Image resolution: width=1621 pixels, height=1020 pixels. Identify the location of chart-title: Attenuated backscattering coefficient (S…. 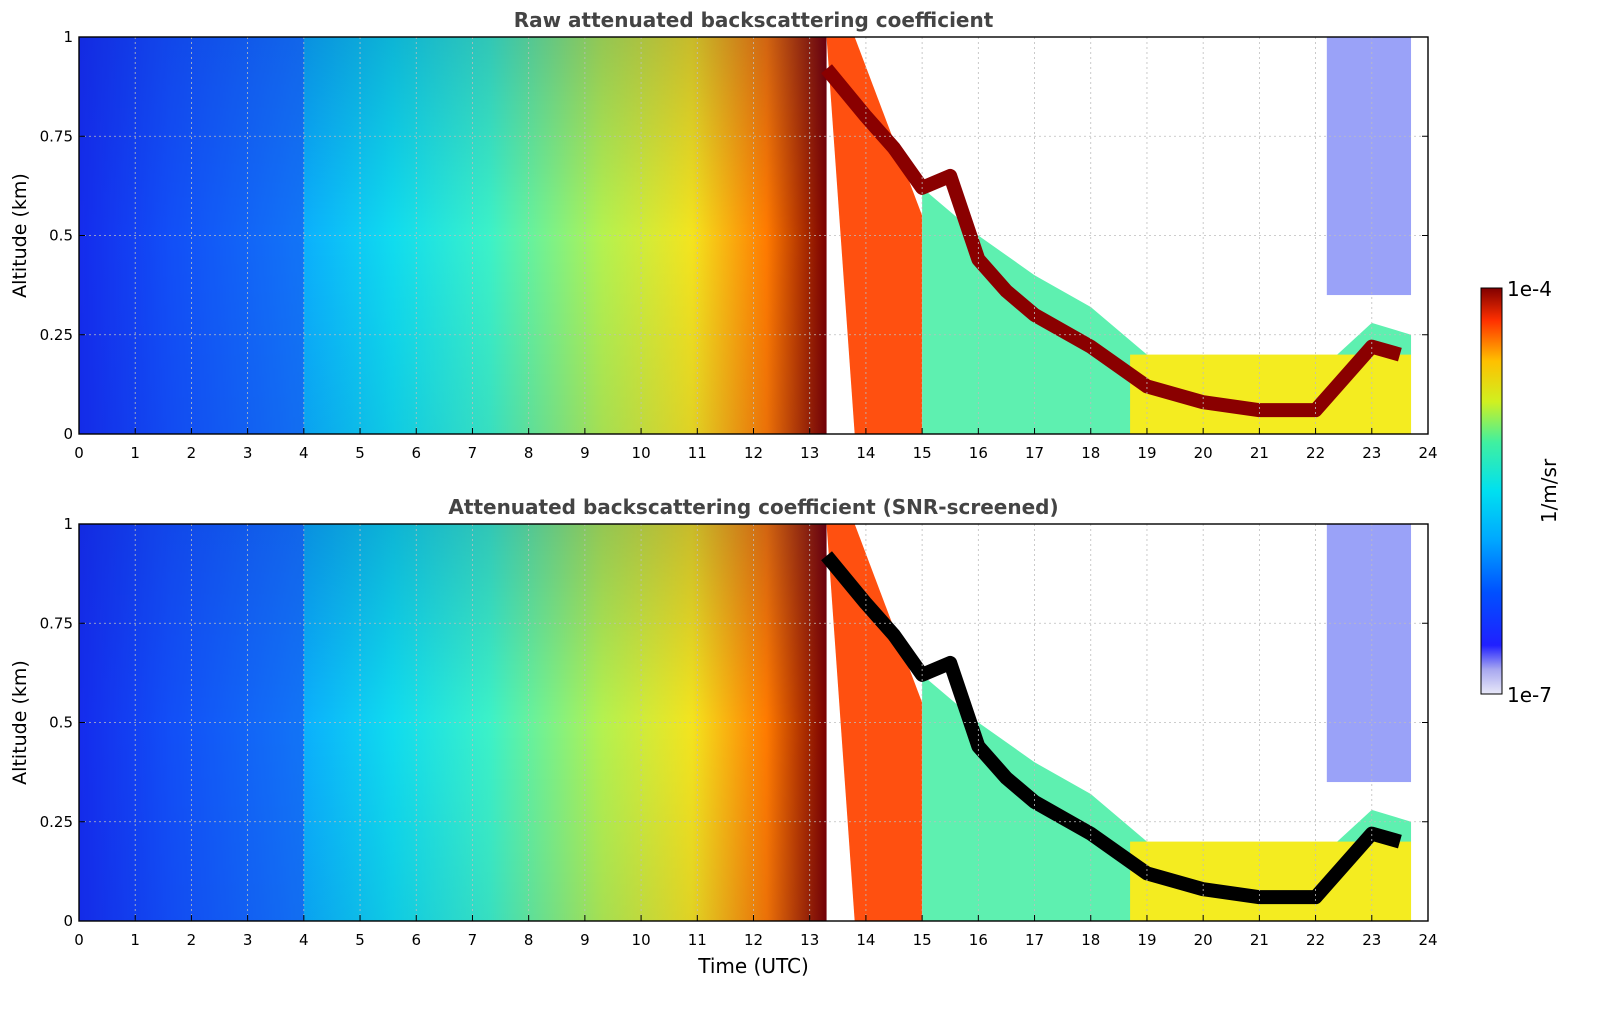
(753, 507).